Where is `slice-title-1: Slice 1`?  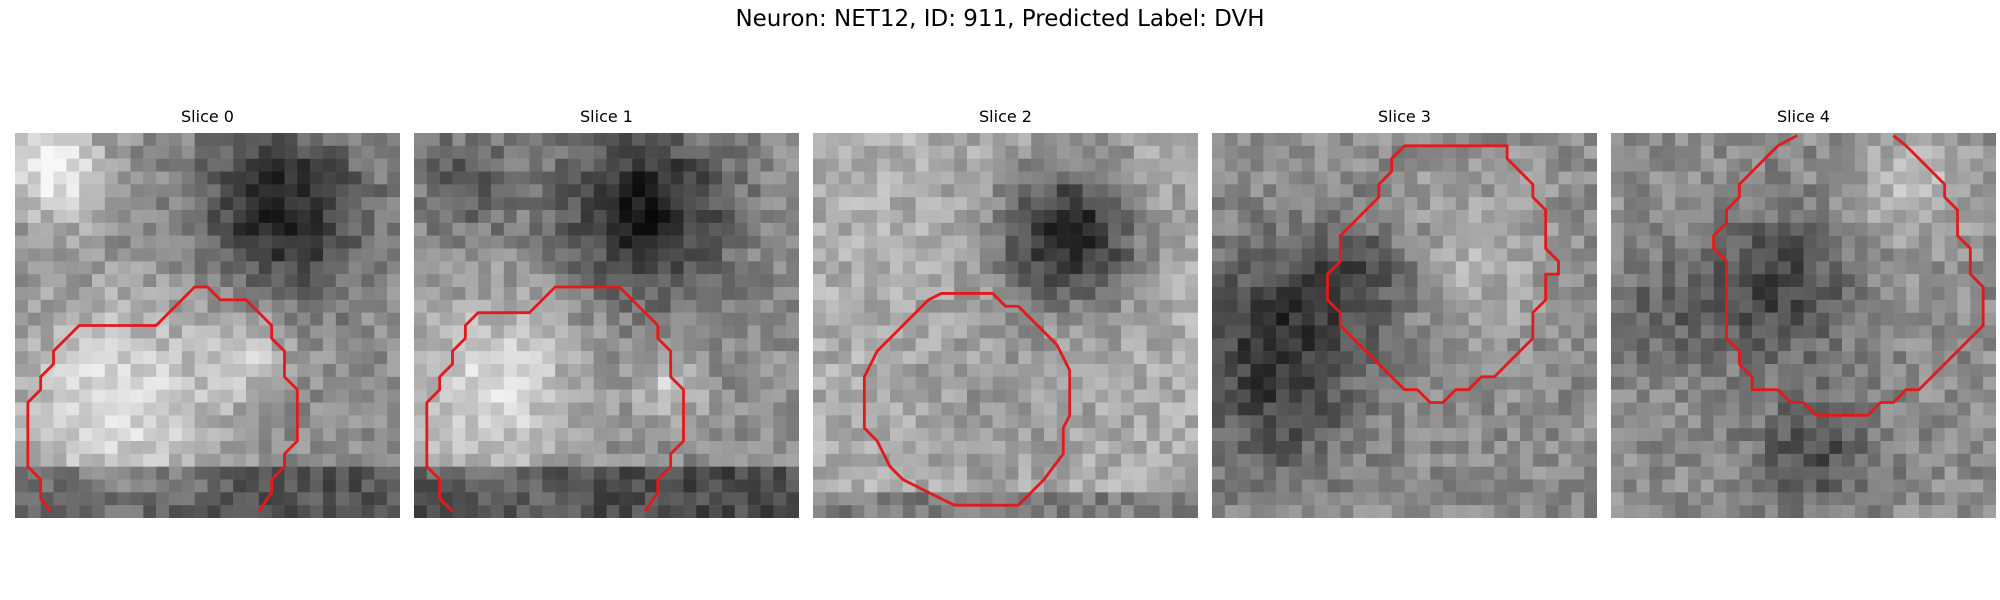
slice-title-1: Slice 1 is located at coordinates (606, 116).